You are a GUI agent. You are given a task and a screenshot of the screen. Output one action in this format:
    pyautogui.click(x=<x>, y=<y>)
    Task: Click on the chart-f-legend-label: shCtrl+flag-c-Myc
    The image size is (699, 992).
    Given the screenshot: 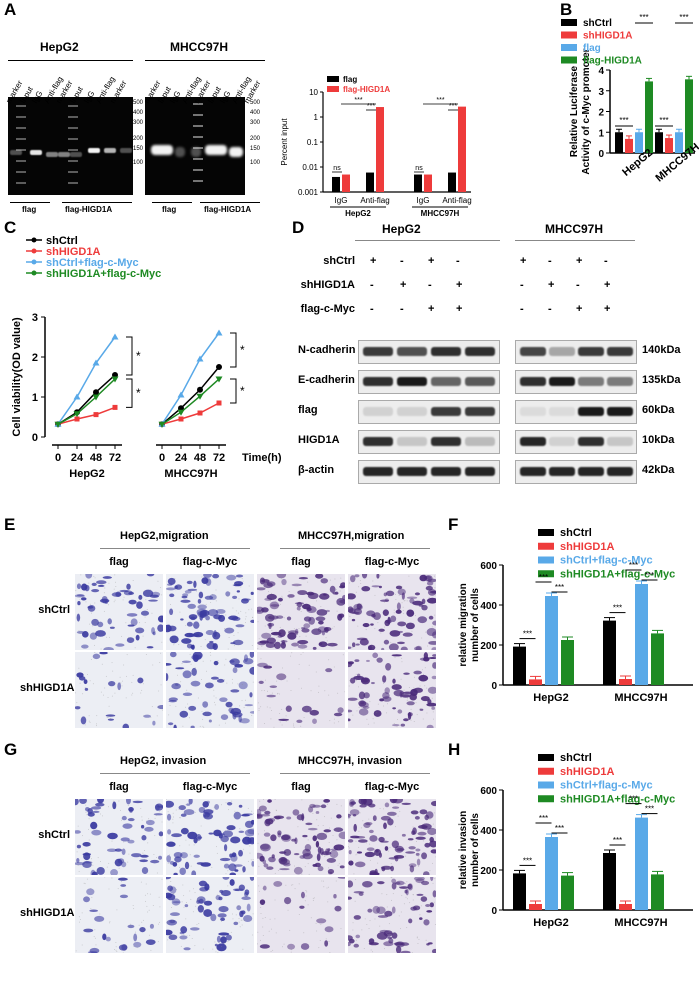 What is the action you would take?
    pyautogui.click(x=606, y=561)
    